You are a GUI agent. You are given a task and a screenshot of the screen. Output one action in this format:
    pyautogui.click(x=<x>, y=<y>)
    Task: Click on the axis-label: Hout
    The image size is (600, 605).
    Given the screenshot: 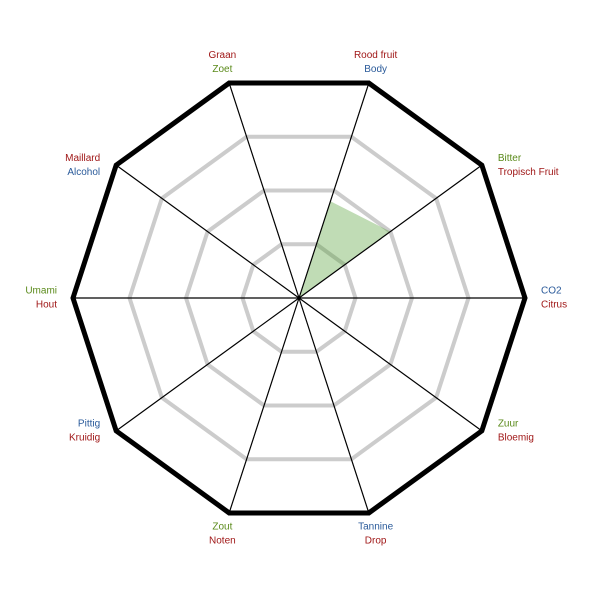 What is the action you would take?
    pyautogui.click(x=46, y=305)
    